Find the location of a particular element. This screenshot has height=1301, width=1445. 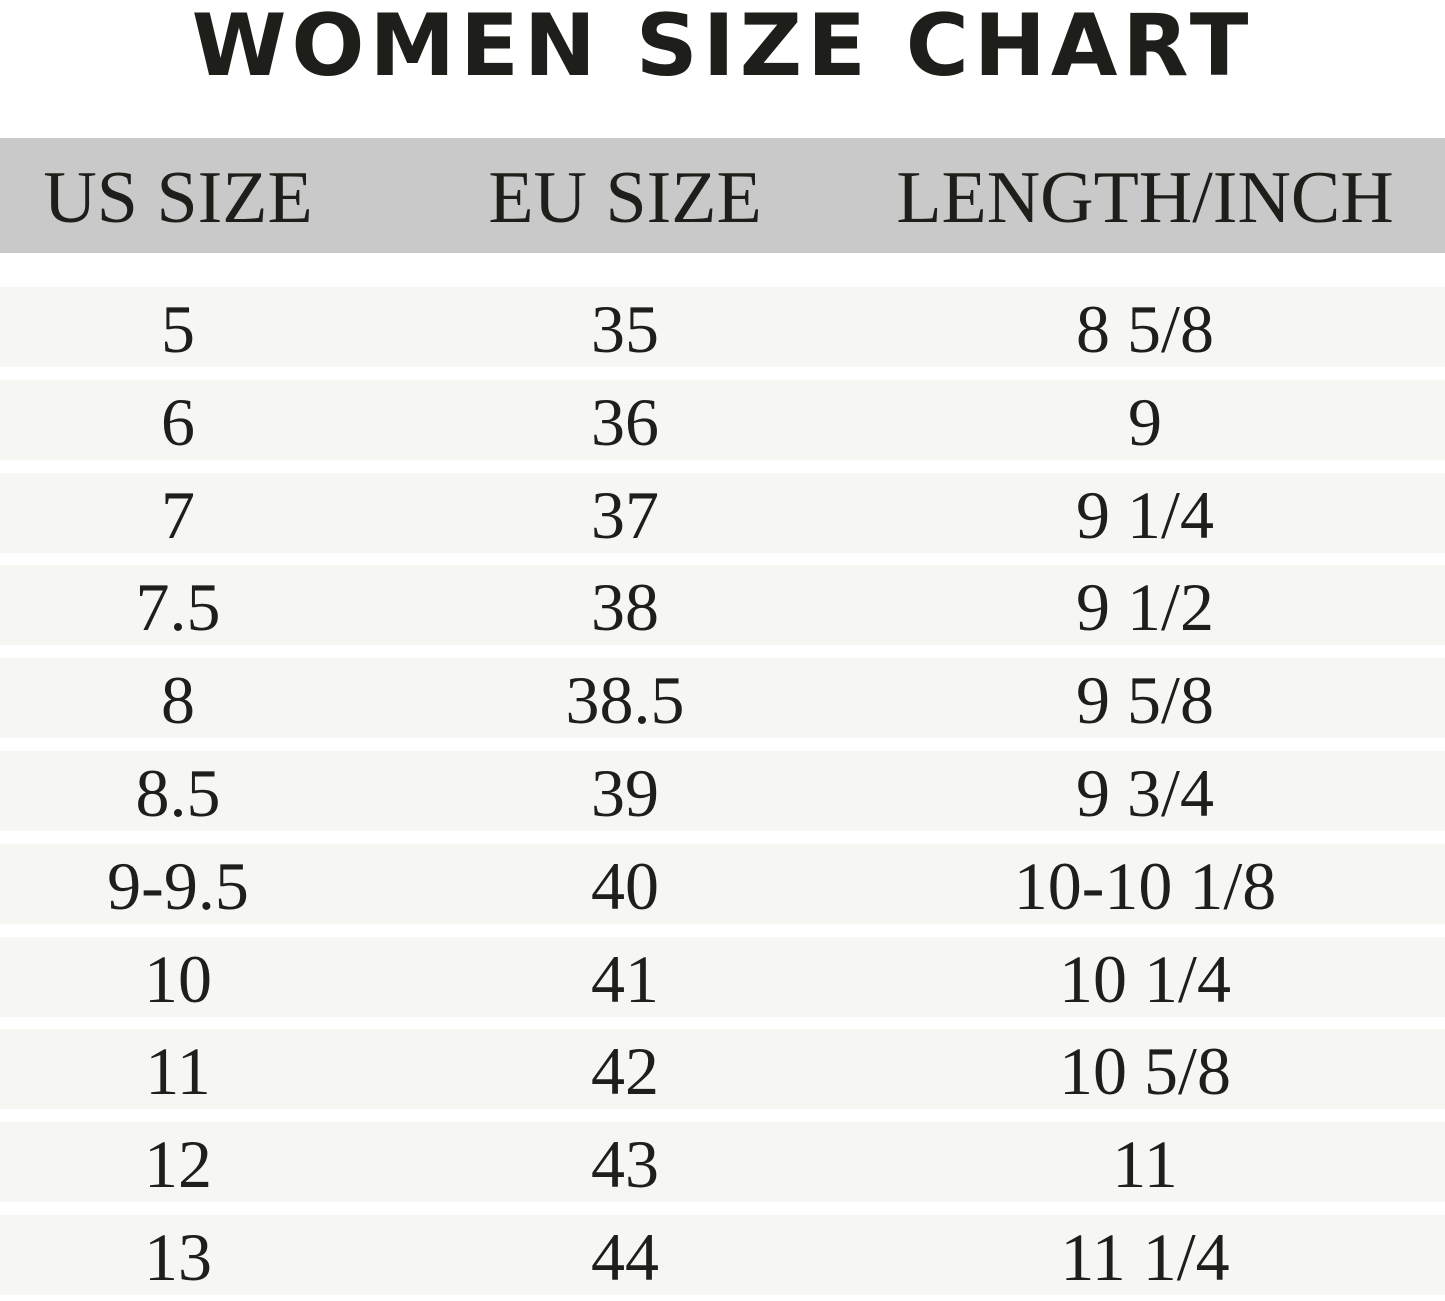

table-cell: 7.5 is located at coordinates (178, 607).